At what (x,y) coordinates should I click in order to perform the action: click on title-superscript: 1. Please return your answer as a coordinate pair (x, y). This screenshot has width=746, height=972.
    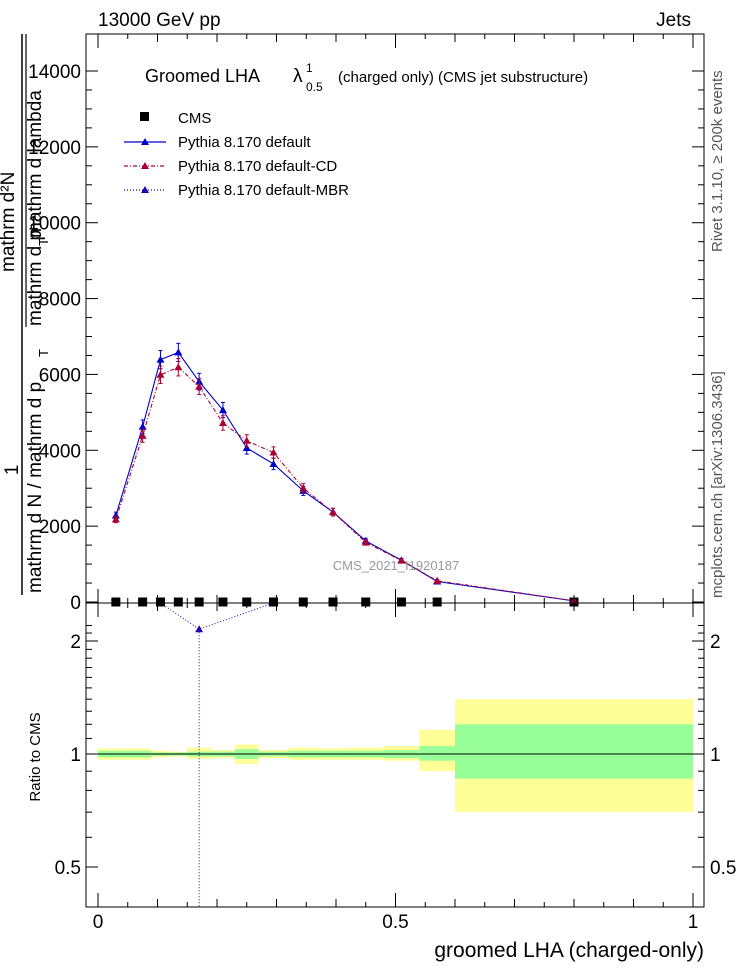
    Looking at the image, I should click on (309, 68).